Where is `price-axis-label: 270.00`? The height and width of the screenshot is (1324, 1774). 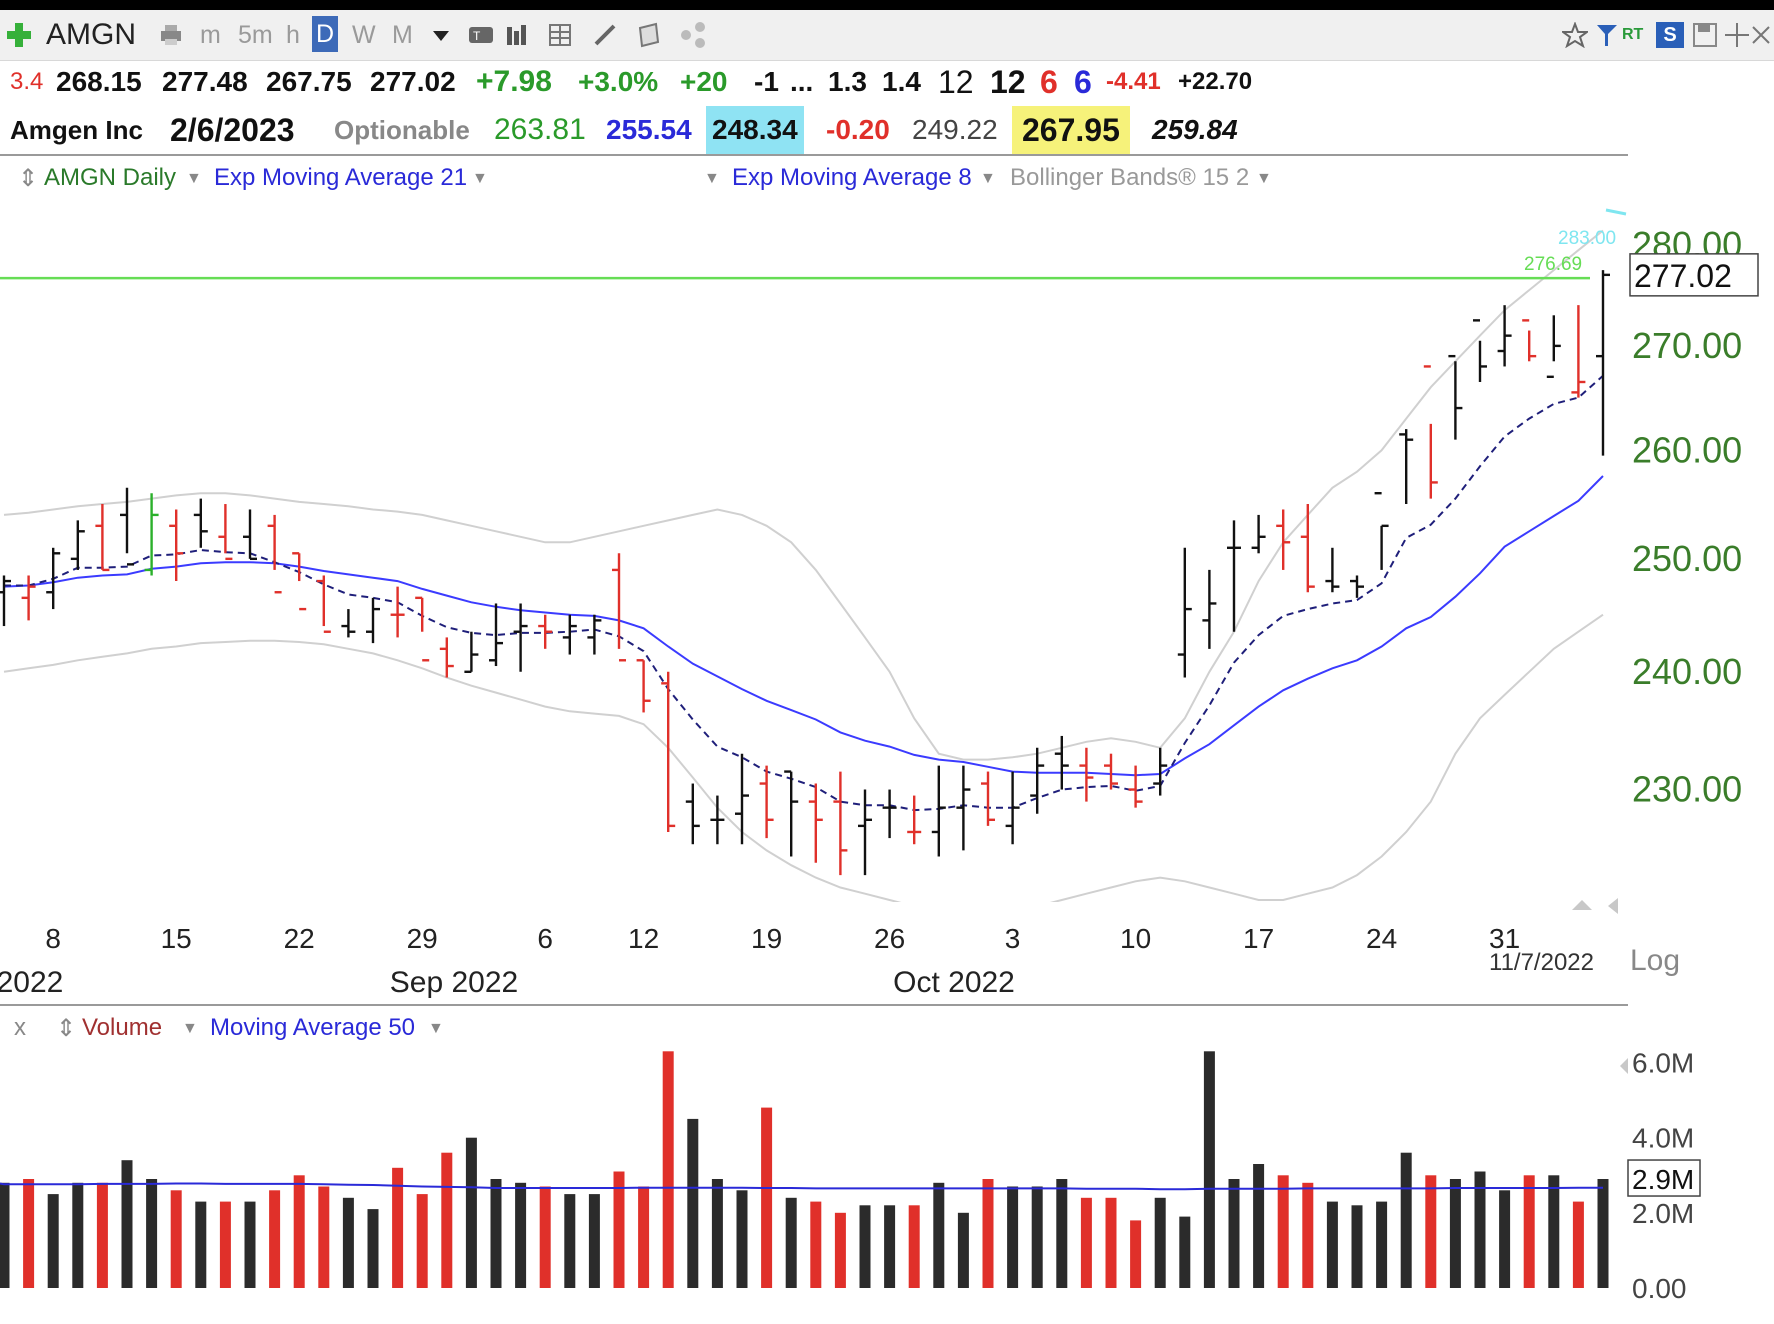
price-axis-label: 270.00 is located at coordinates (1687, 345).